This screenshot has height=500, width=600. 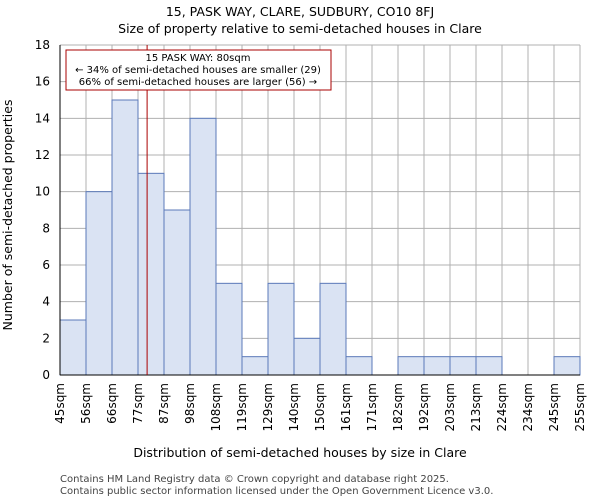 I want to click on y-axis-label: Number of semi-detached properties, so click(x=7, y=215).